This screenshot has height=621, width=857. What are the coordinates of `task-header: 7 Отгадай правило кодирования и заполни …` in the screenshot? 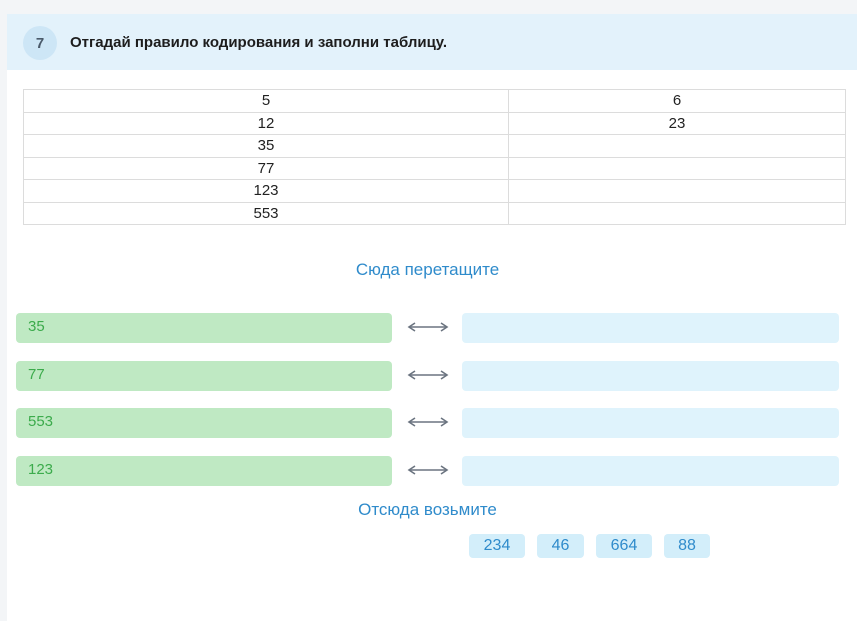 It's located at (432, 42).